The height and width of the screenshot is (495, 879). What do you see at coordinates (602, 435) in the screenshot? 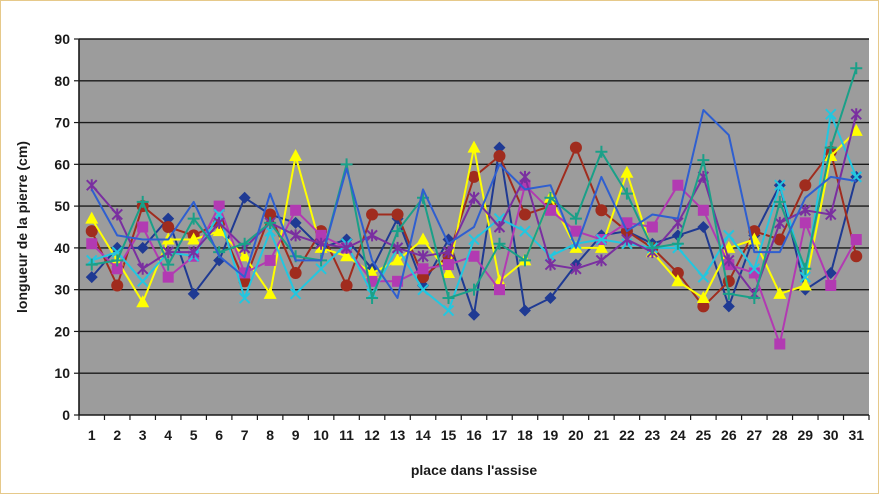
I see `x-tick-label: 21` at bounding box center [602, 435].